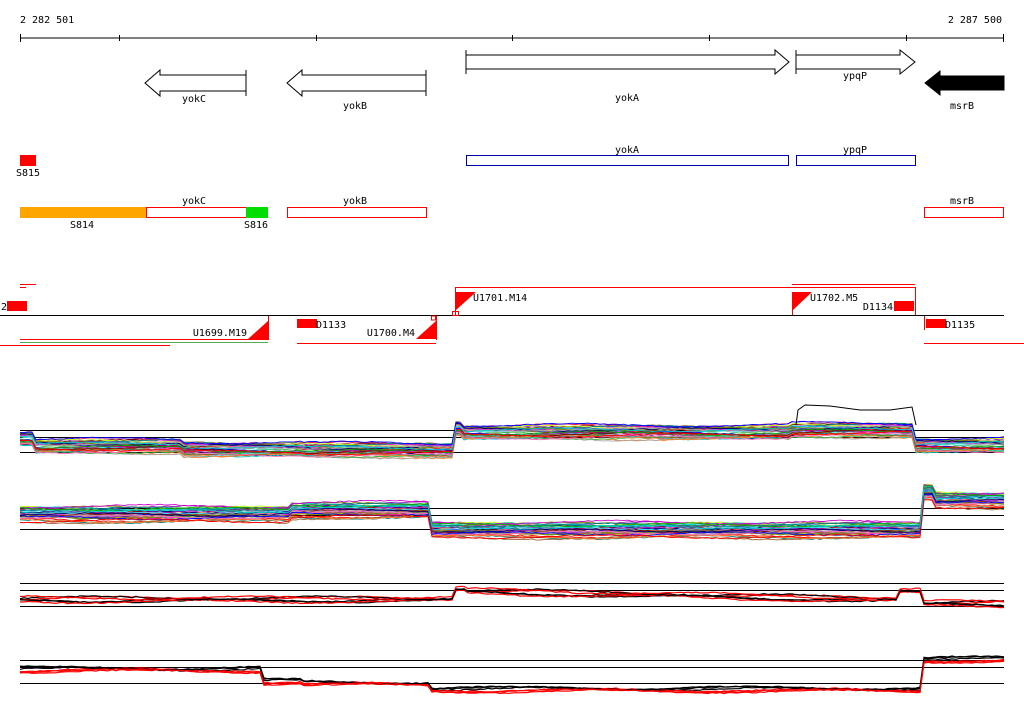 This screenshot has height=714, width=1024. What do you see at coordinates (962, 106) in the screenshot?
I see `gene-label: msrB` at bounding box center [962, 106].